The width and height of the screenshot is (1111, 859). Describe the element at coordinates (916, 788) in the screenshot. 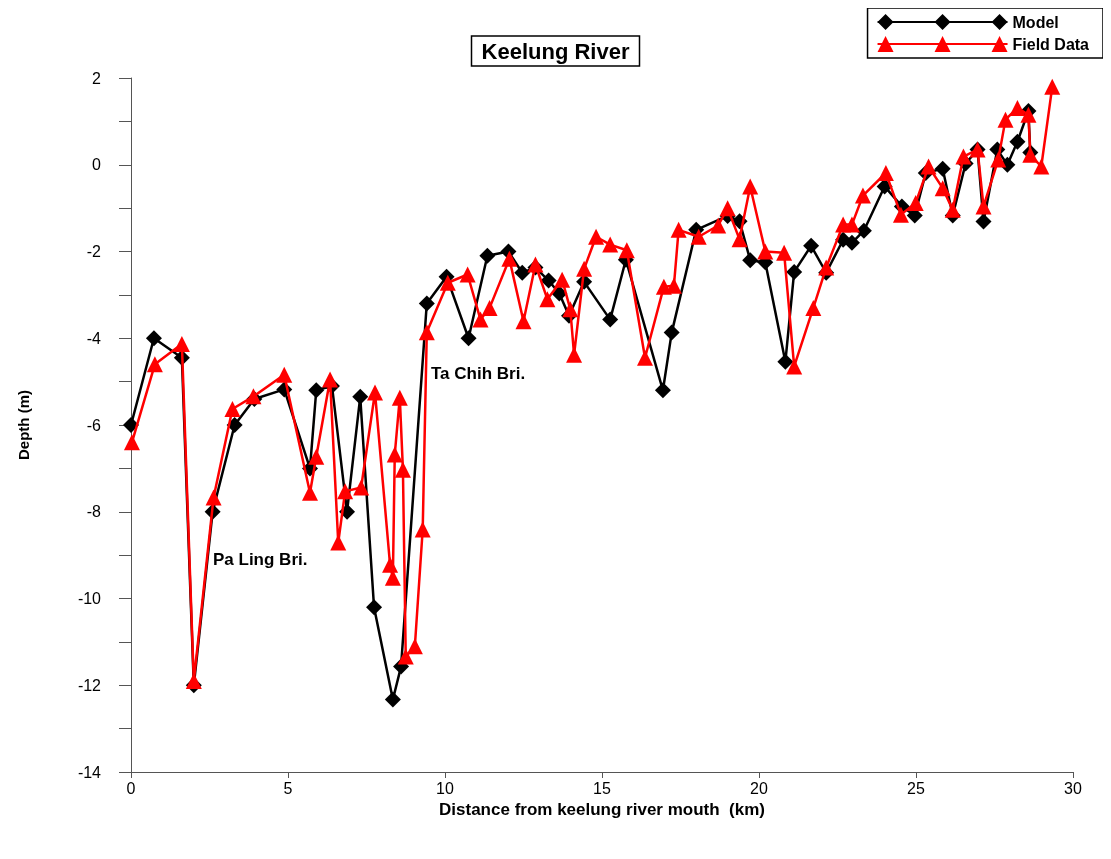

I see `x-tick-label: 25` at that location.